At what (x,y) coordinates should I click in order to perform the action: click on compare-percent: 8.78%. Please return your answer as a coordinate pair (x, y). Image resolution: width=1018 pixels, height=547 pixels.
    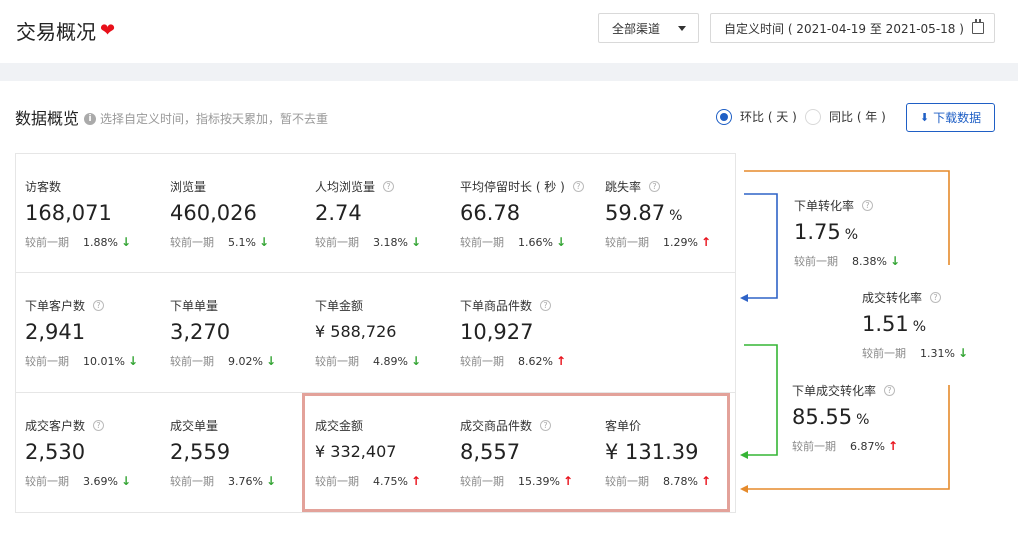
    Looking at the image, I should click on (680, 481).